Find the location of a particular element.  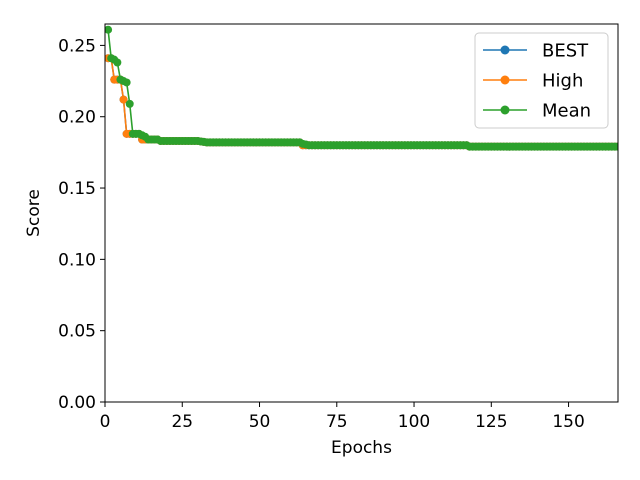

x-tick-label: 75 is located at coordinates (337, 422).